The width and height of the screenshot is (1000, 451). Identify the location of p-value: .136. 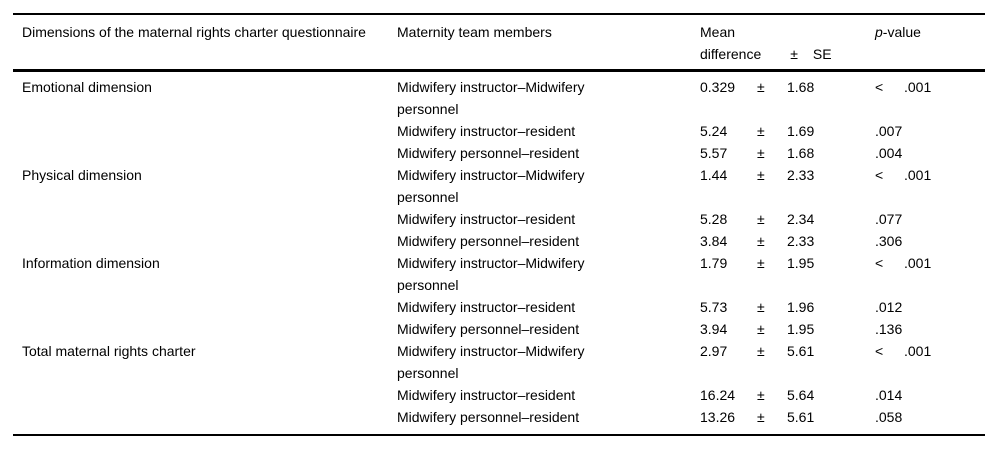
(889, 329).